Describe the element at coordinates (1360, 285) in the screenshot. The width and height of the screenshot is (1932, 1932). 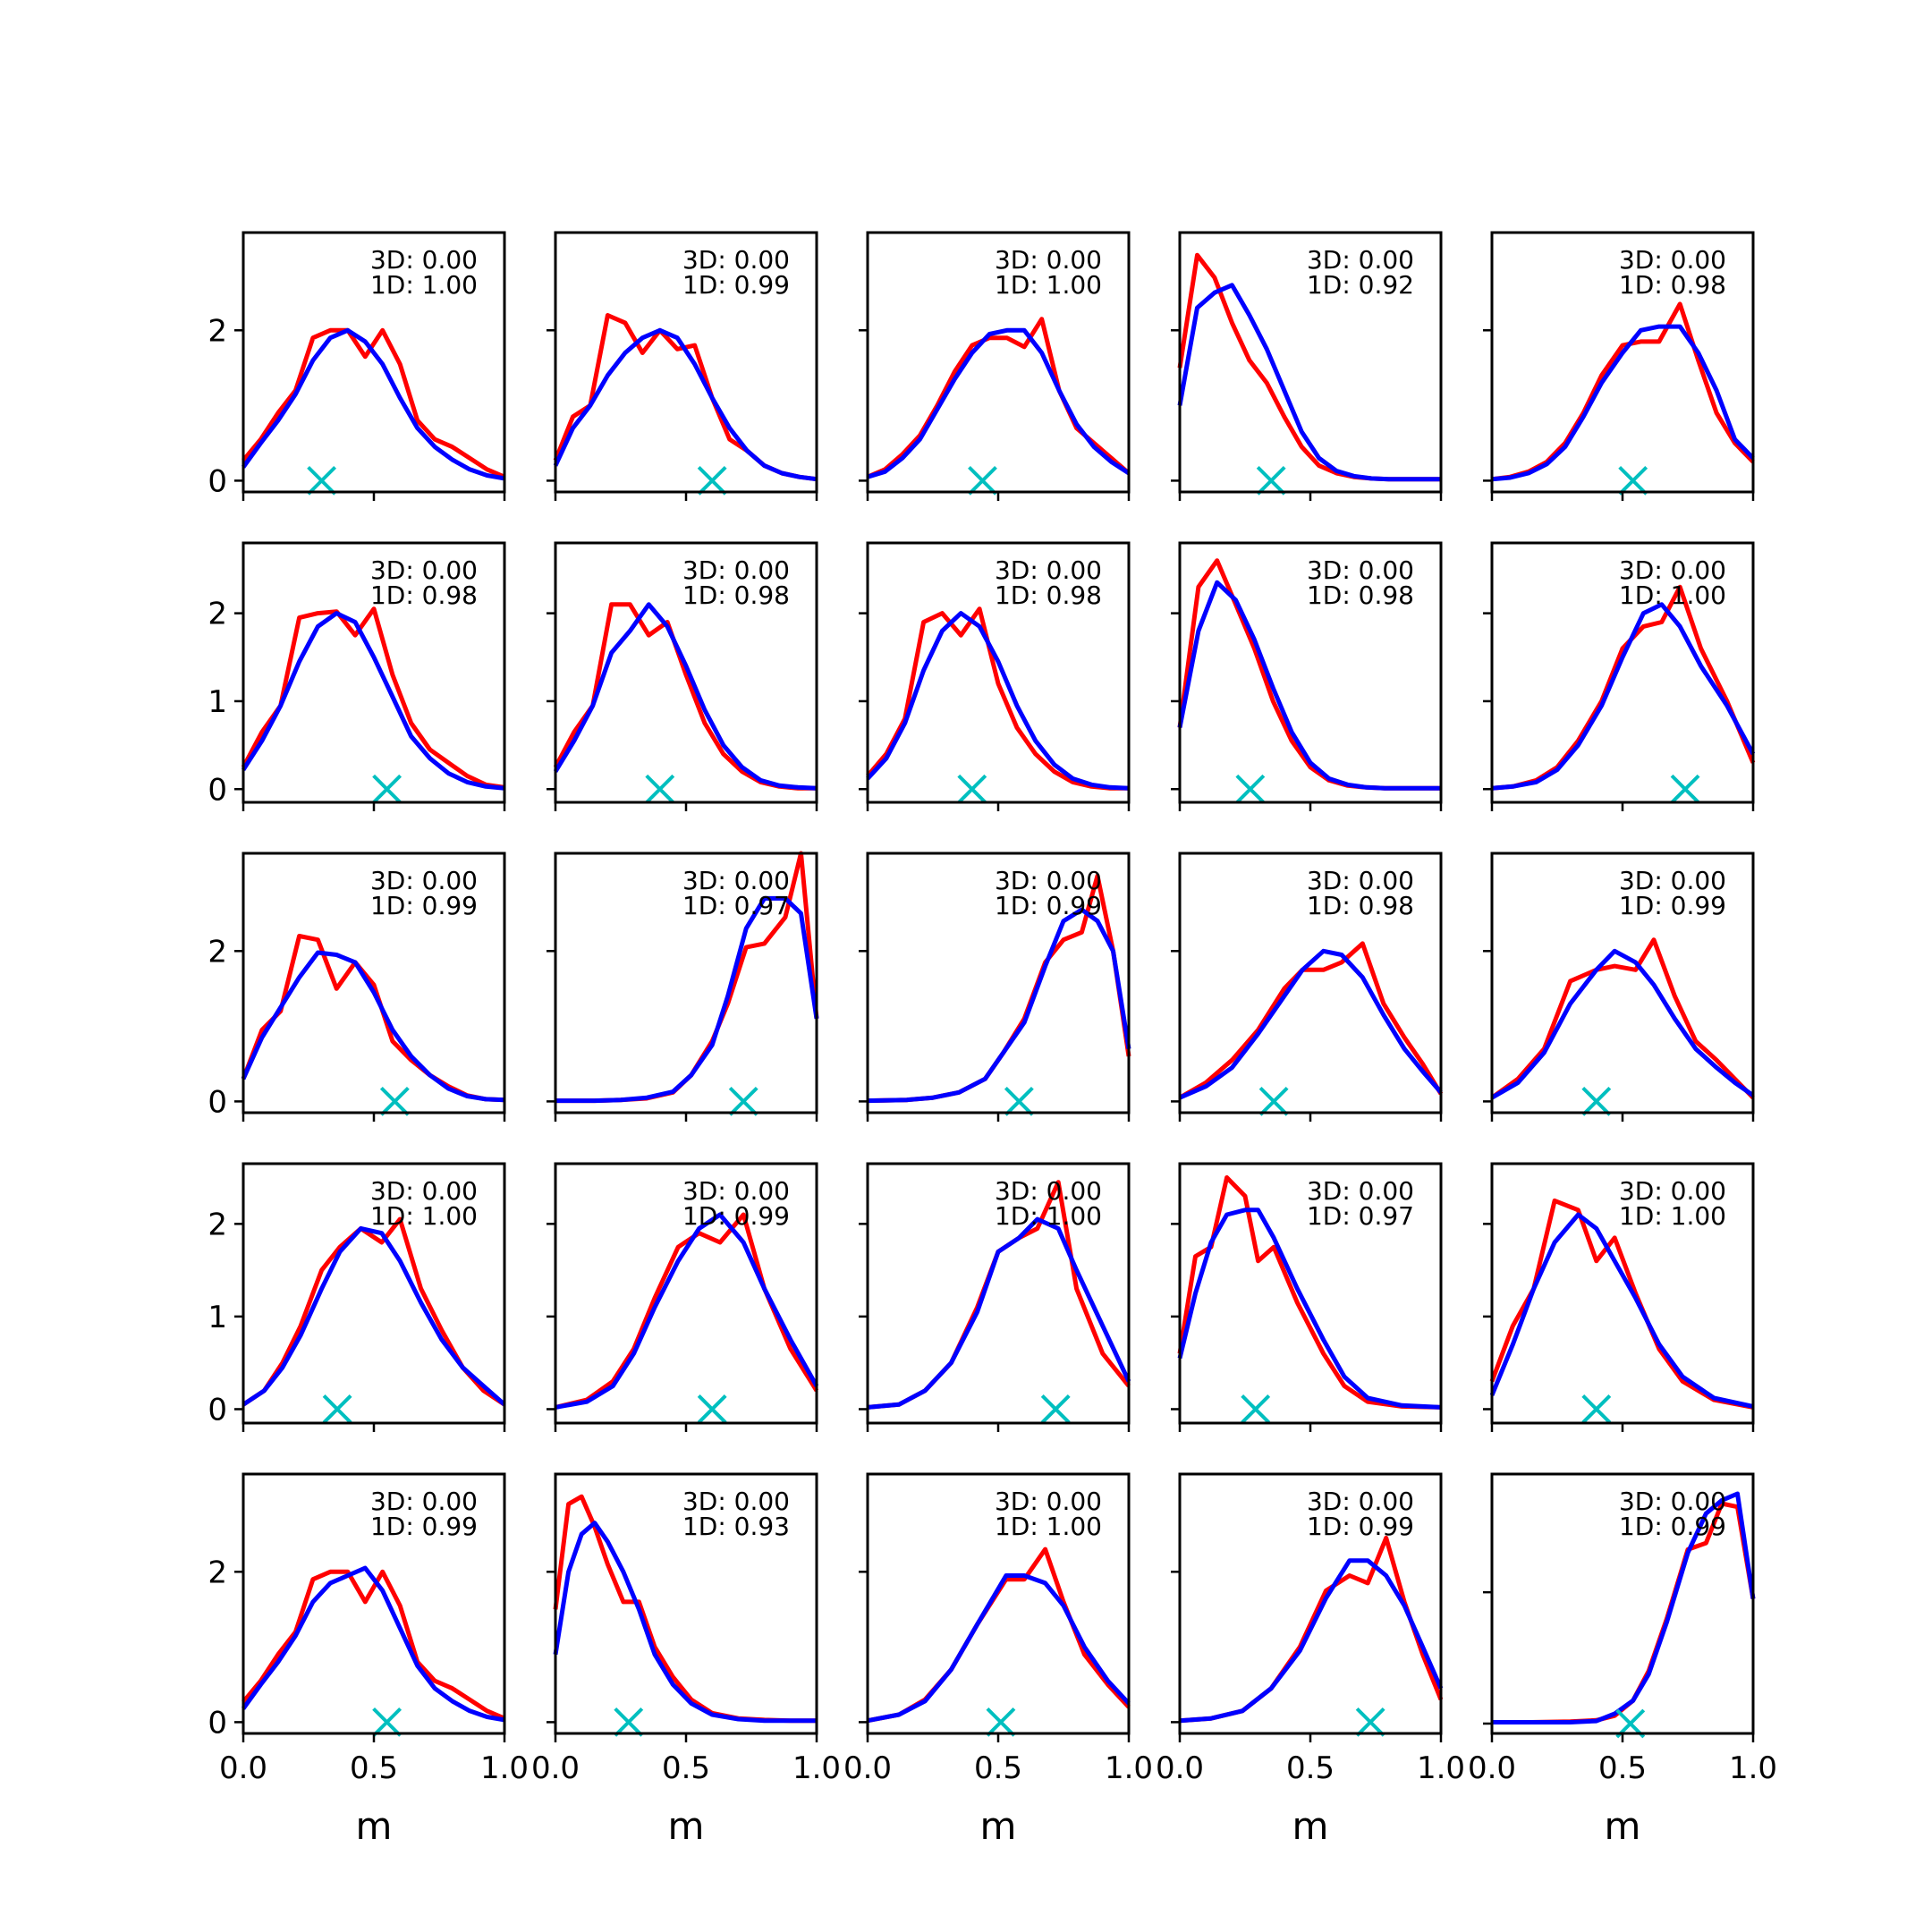
I see `panel-annotation: 1D: 0.92` at that location.